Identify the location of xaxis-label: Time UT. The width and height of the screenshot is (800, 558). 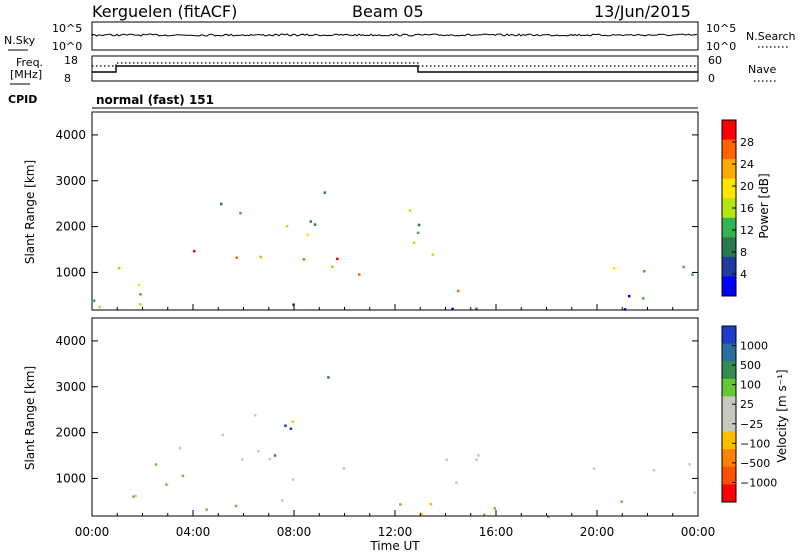
(394, 546).